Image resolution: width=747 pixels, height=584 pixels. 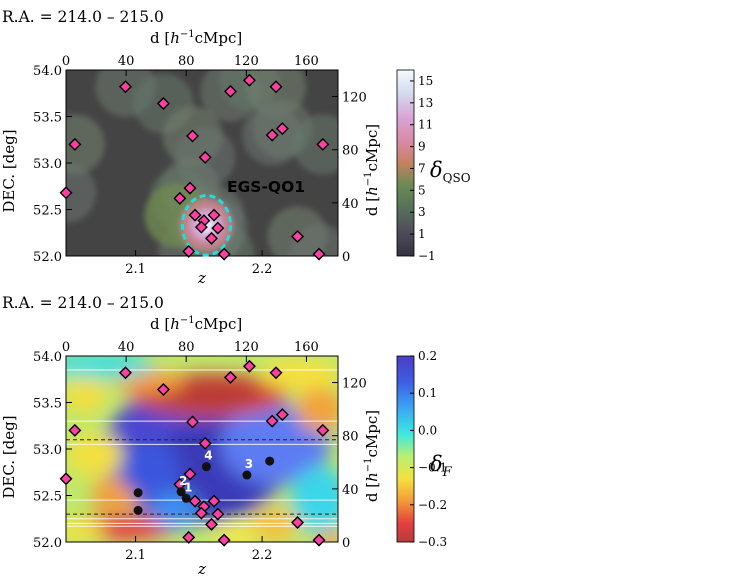 I want to click on colorbar-tick-label: 15, so click(x=425, y=81).